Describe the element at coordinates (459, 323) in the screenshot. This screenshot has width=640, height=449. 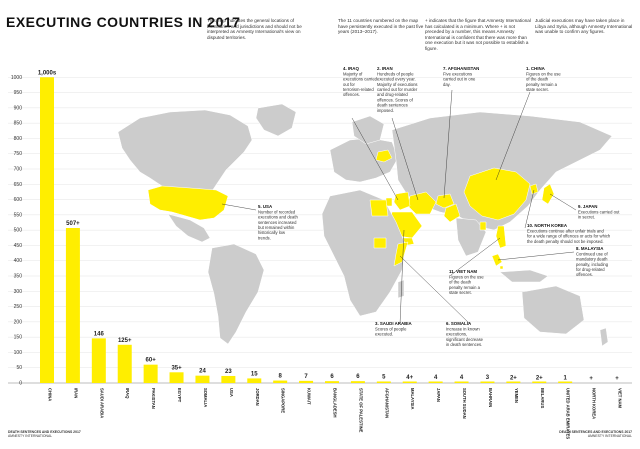
I see `annotation-title: 6. SOMALIA` at that location.